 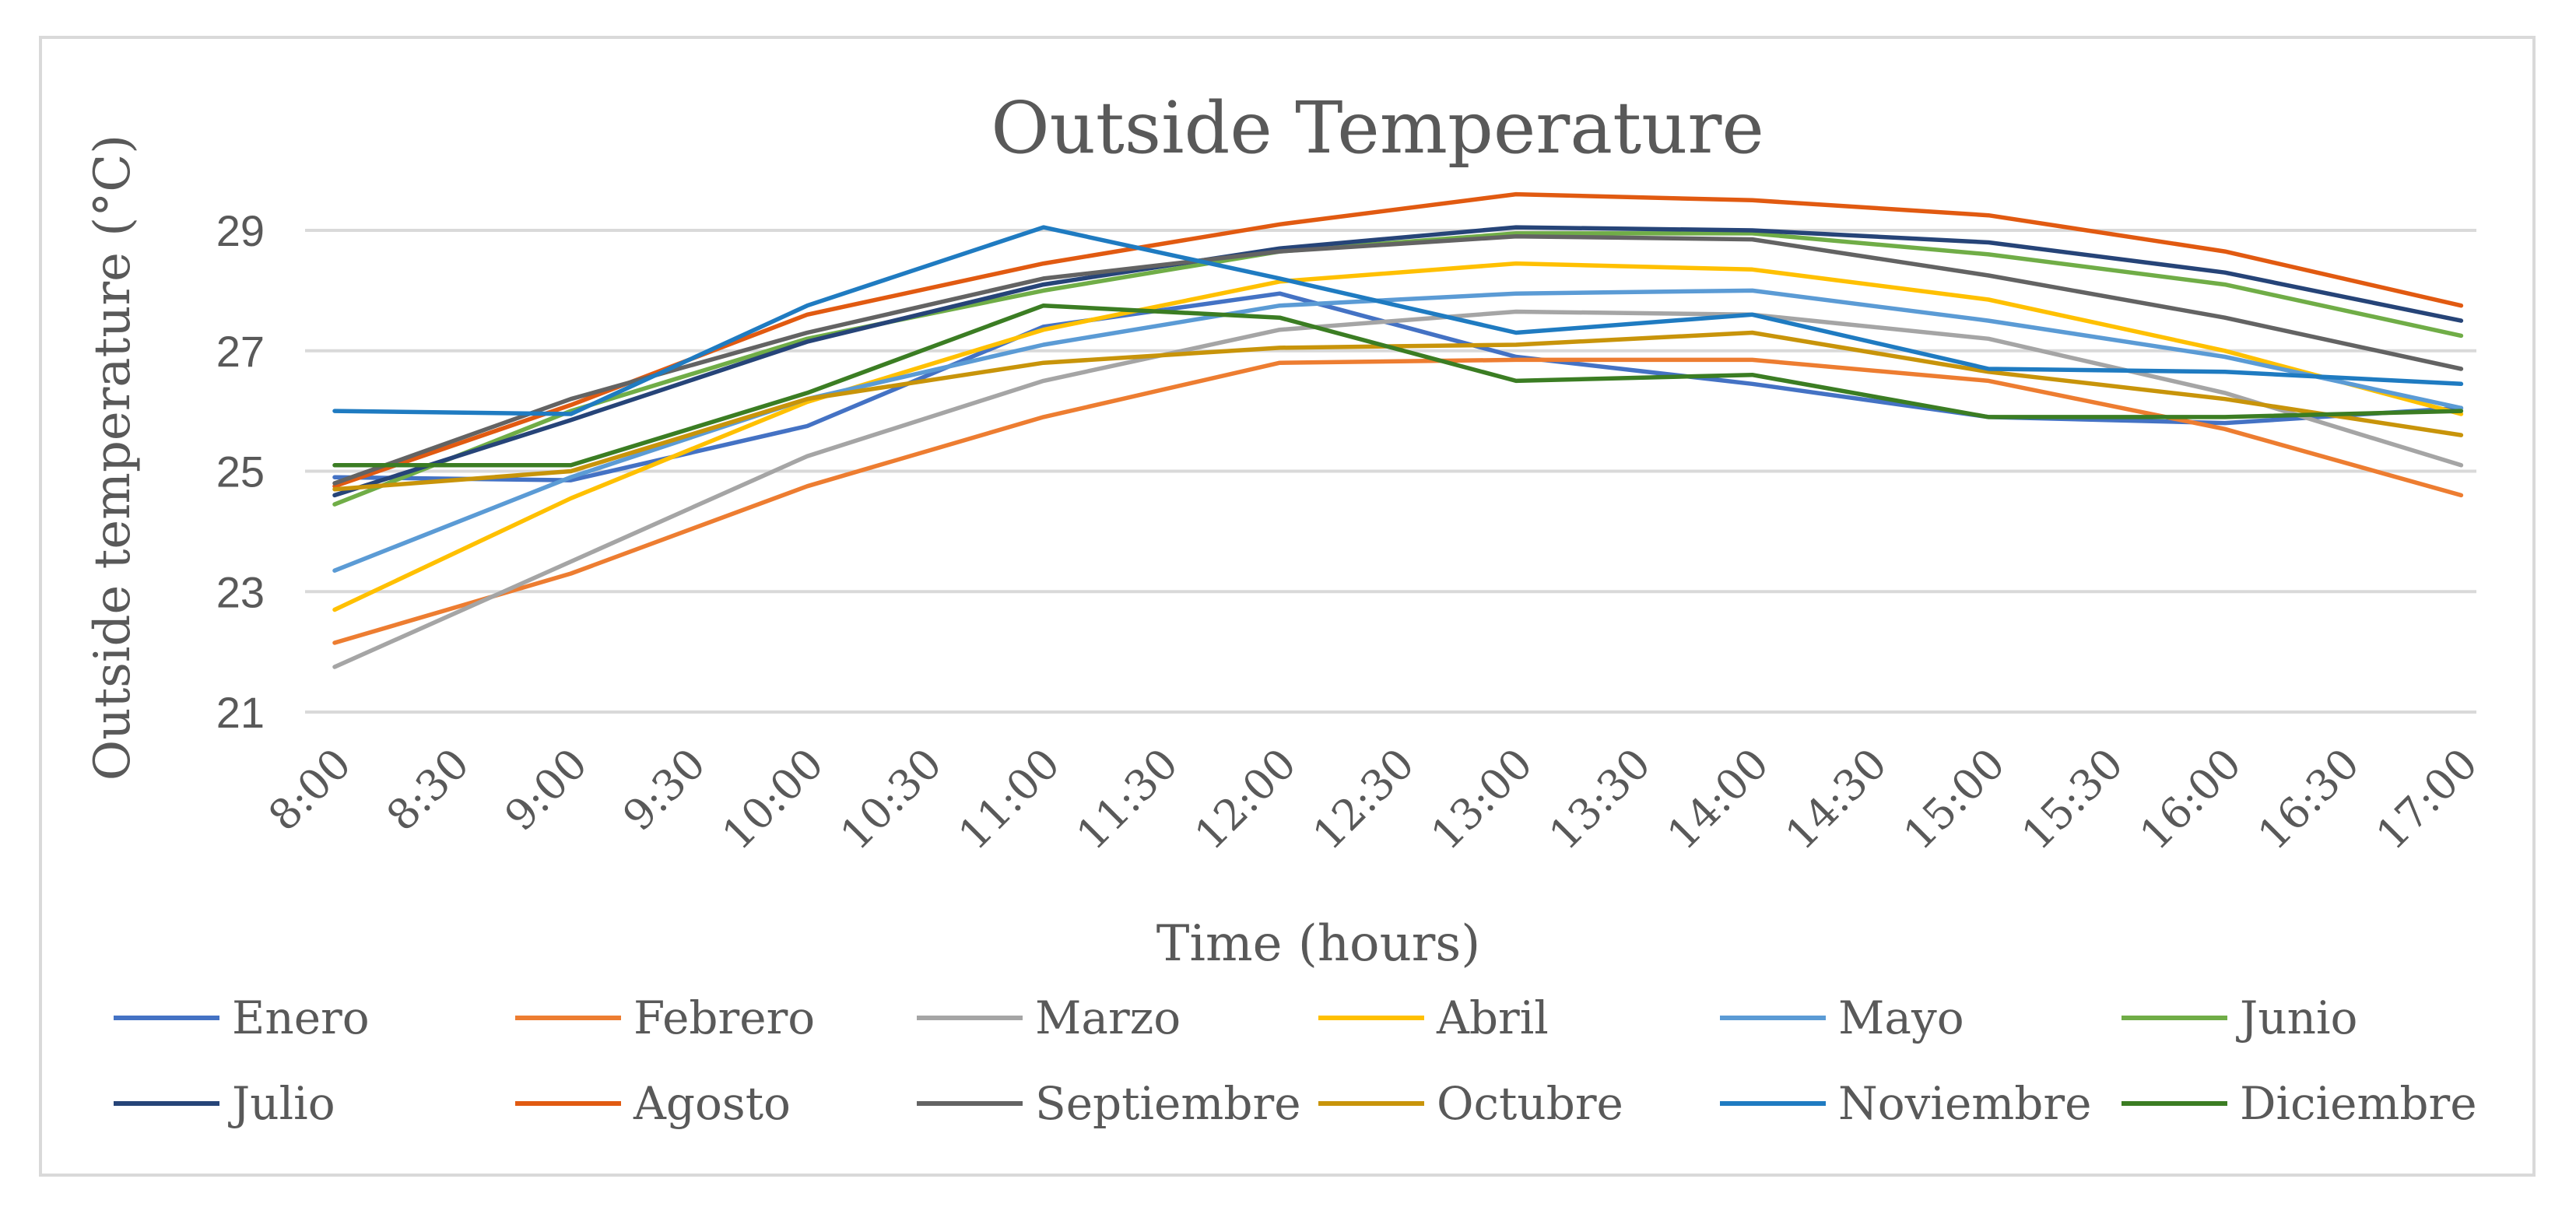 What do you see at coordinates (1901, 1017) in the screenshot?
I see `legend-label-mayo: Mayo` at bounding box center [1901, 1017].